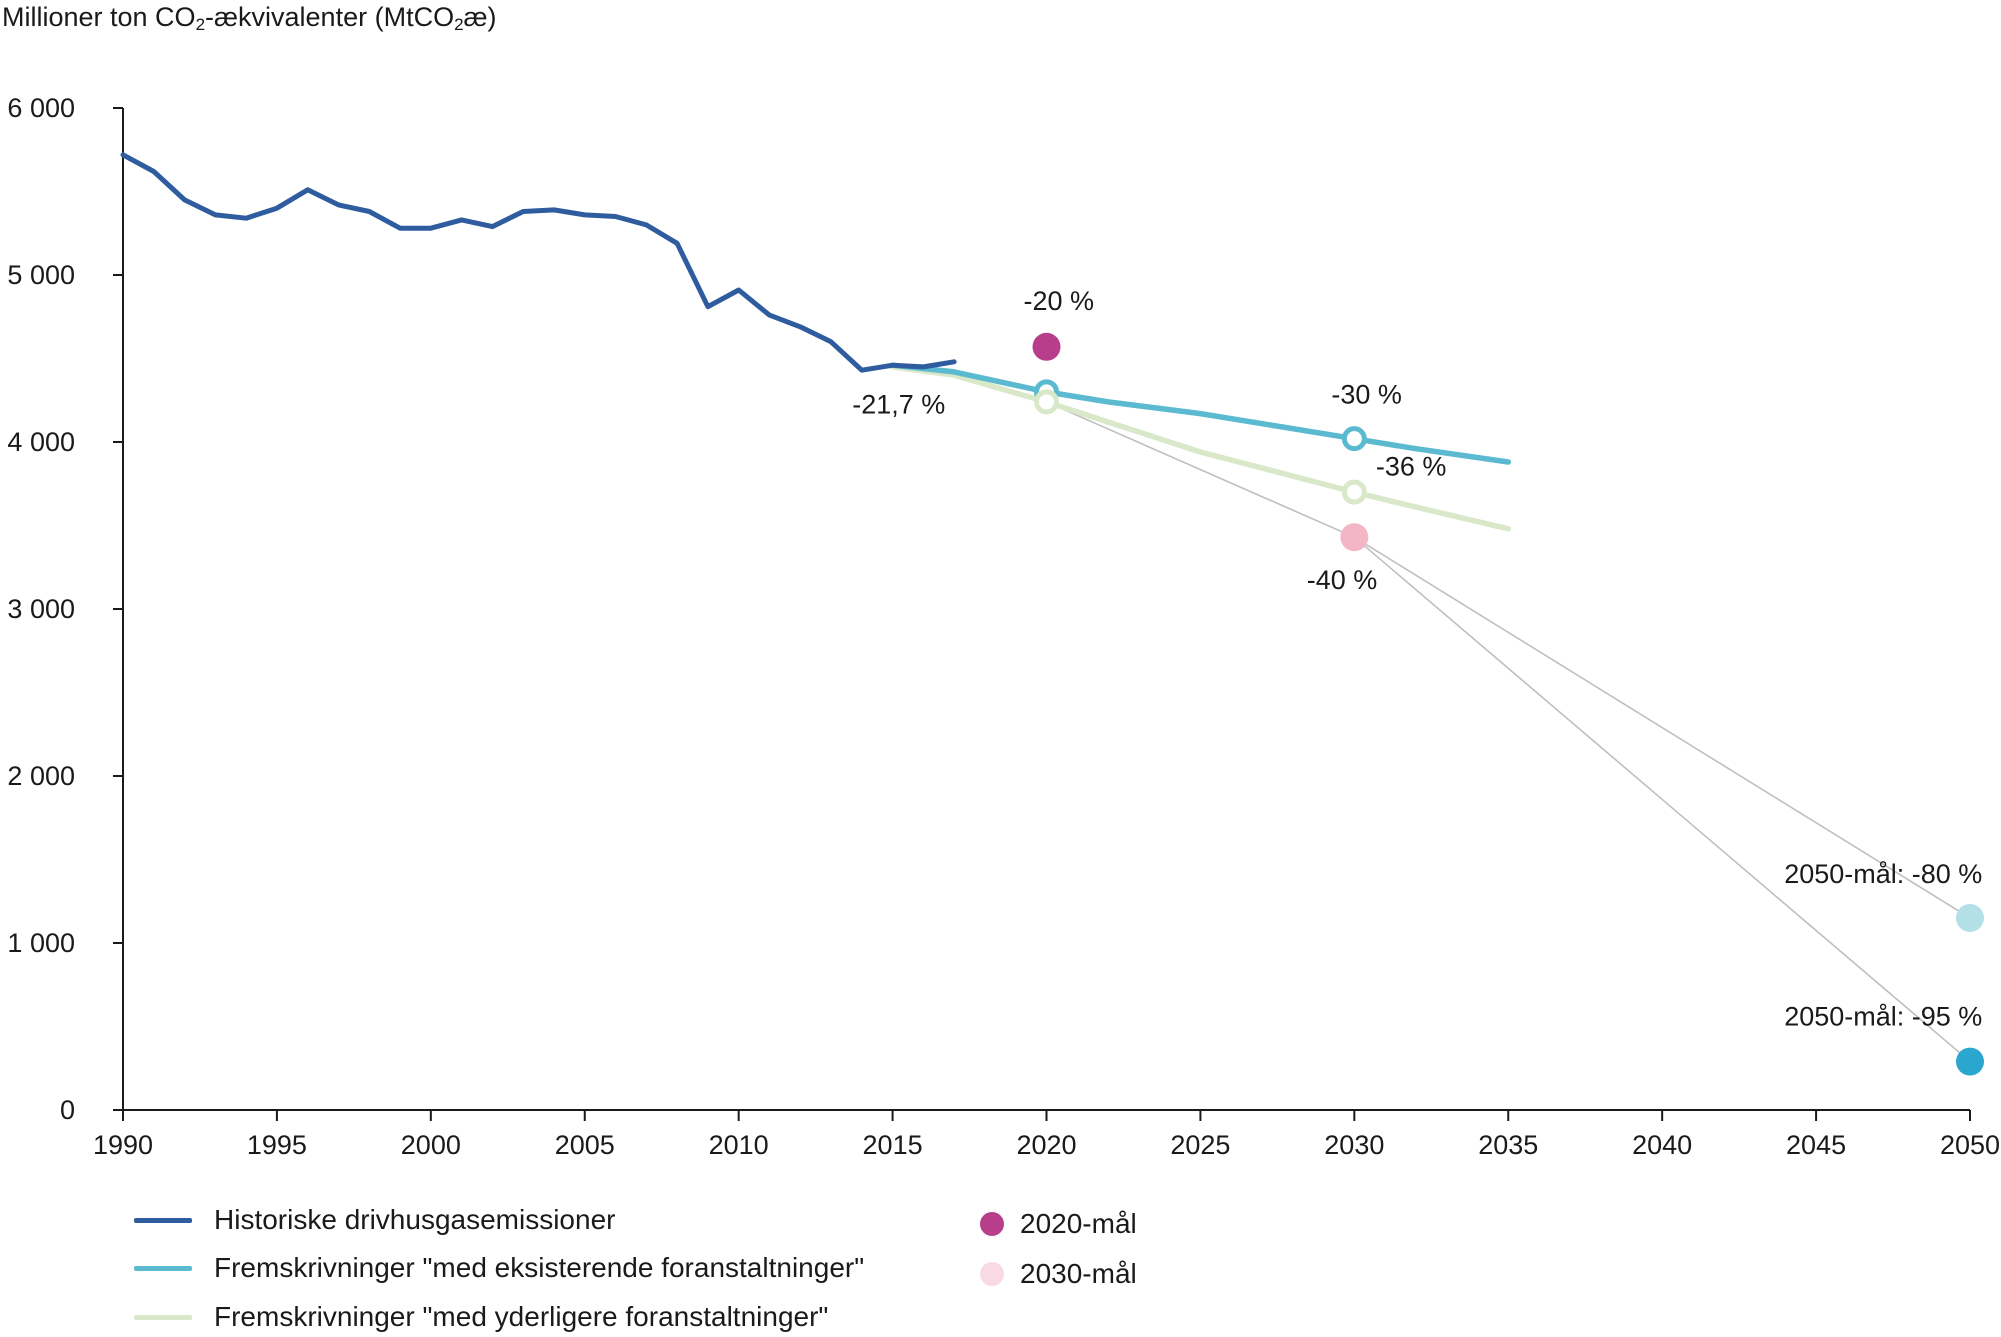 The image size is (2001, 1337). I want to click on y-tick-label-6000: 6 000, so click(41, 108).